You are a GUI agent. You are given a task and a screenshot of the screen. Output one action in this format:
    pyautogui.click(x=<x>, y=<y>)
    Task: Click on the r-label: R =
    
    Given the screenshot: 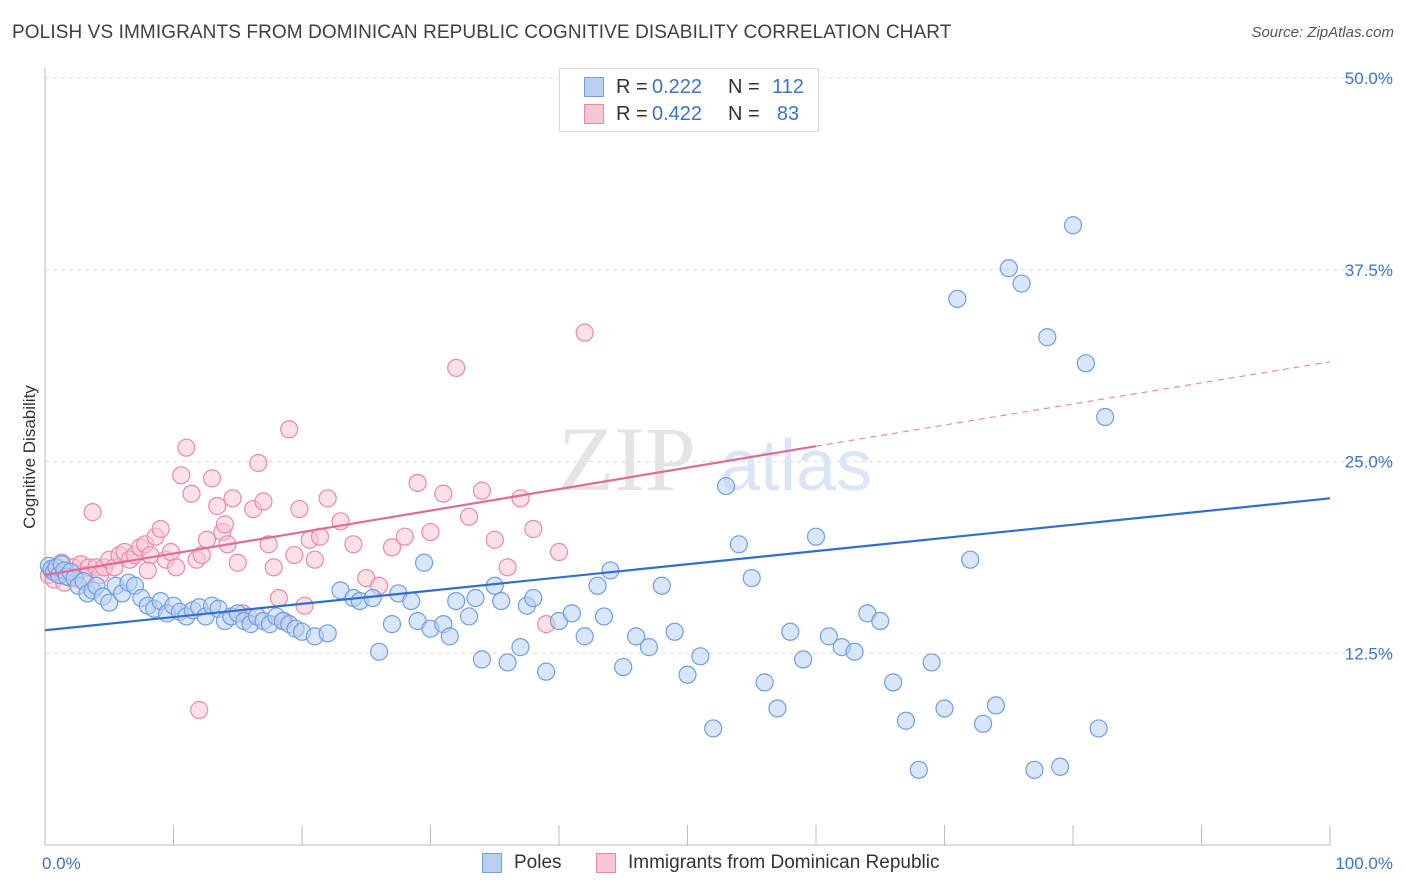 What is the action you would take?
    pyautogui.click(x=632, y=113)
    